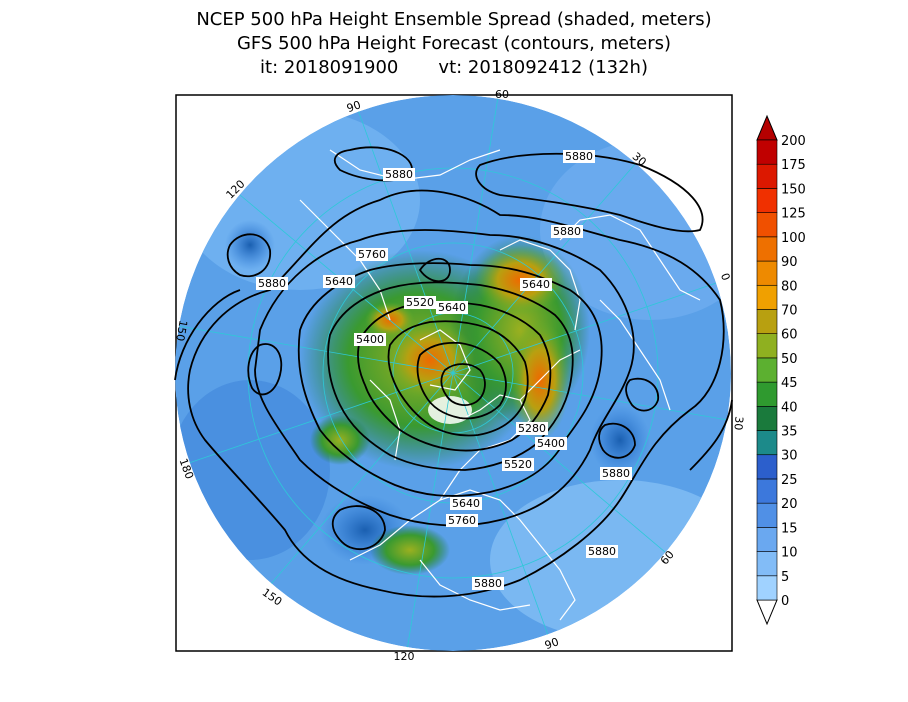  What do you see at coordinates (793, 141) in the screenshot?
I see `colorbar-level-label: 200` at bounding box center [793, 141].